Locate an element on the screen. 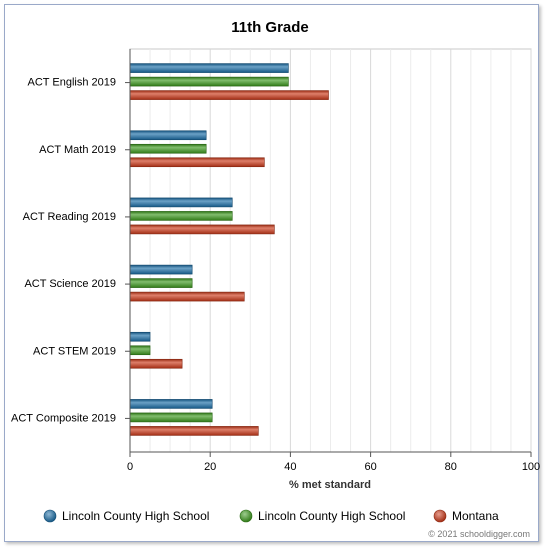  x-tick-label: 0 is located at coordinates (130, 467).